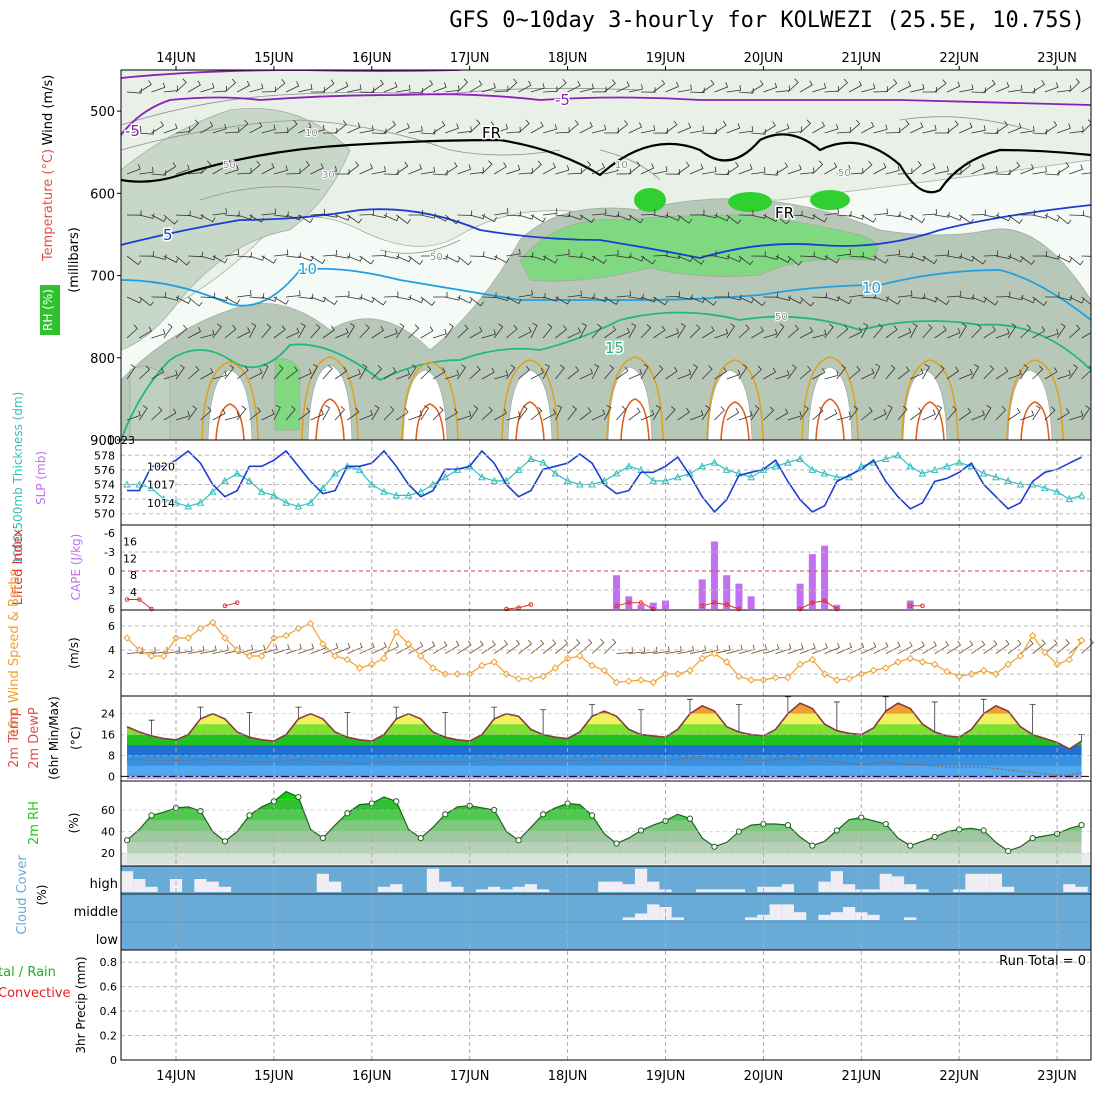  I want to click on temp-line, so click(604, 726).